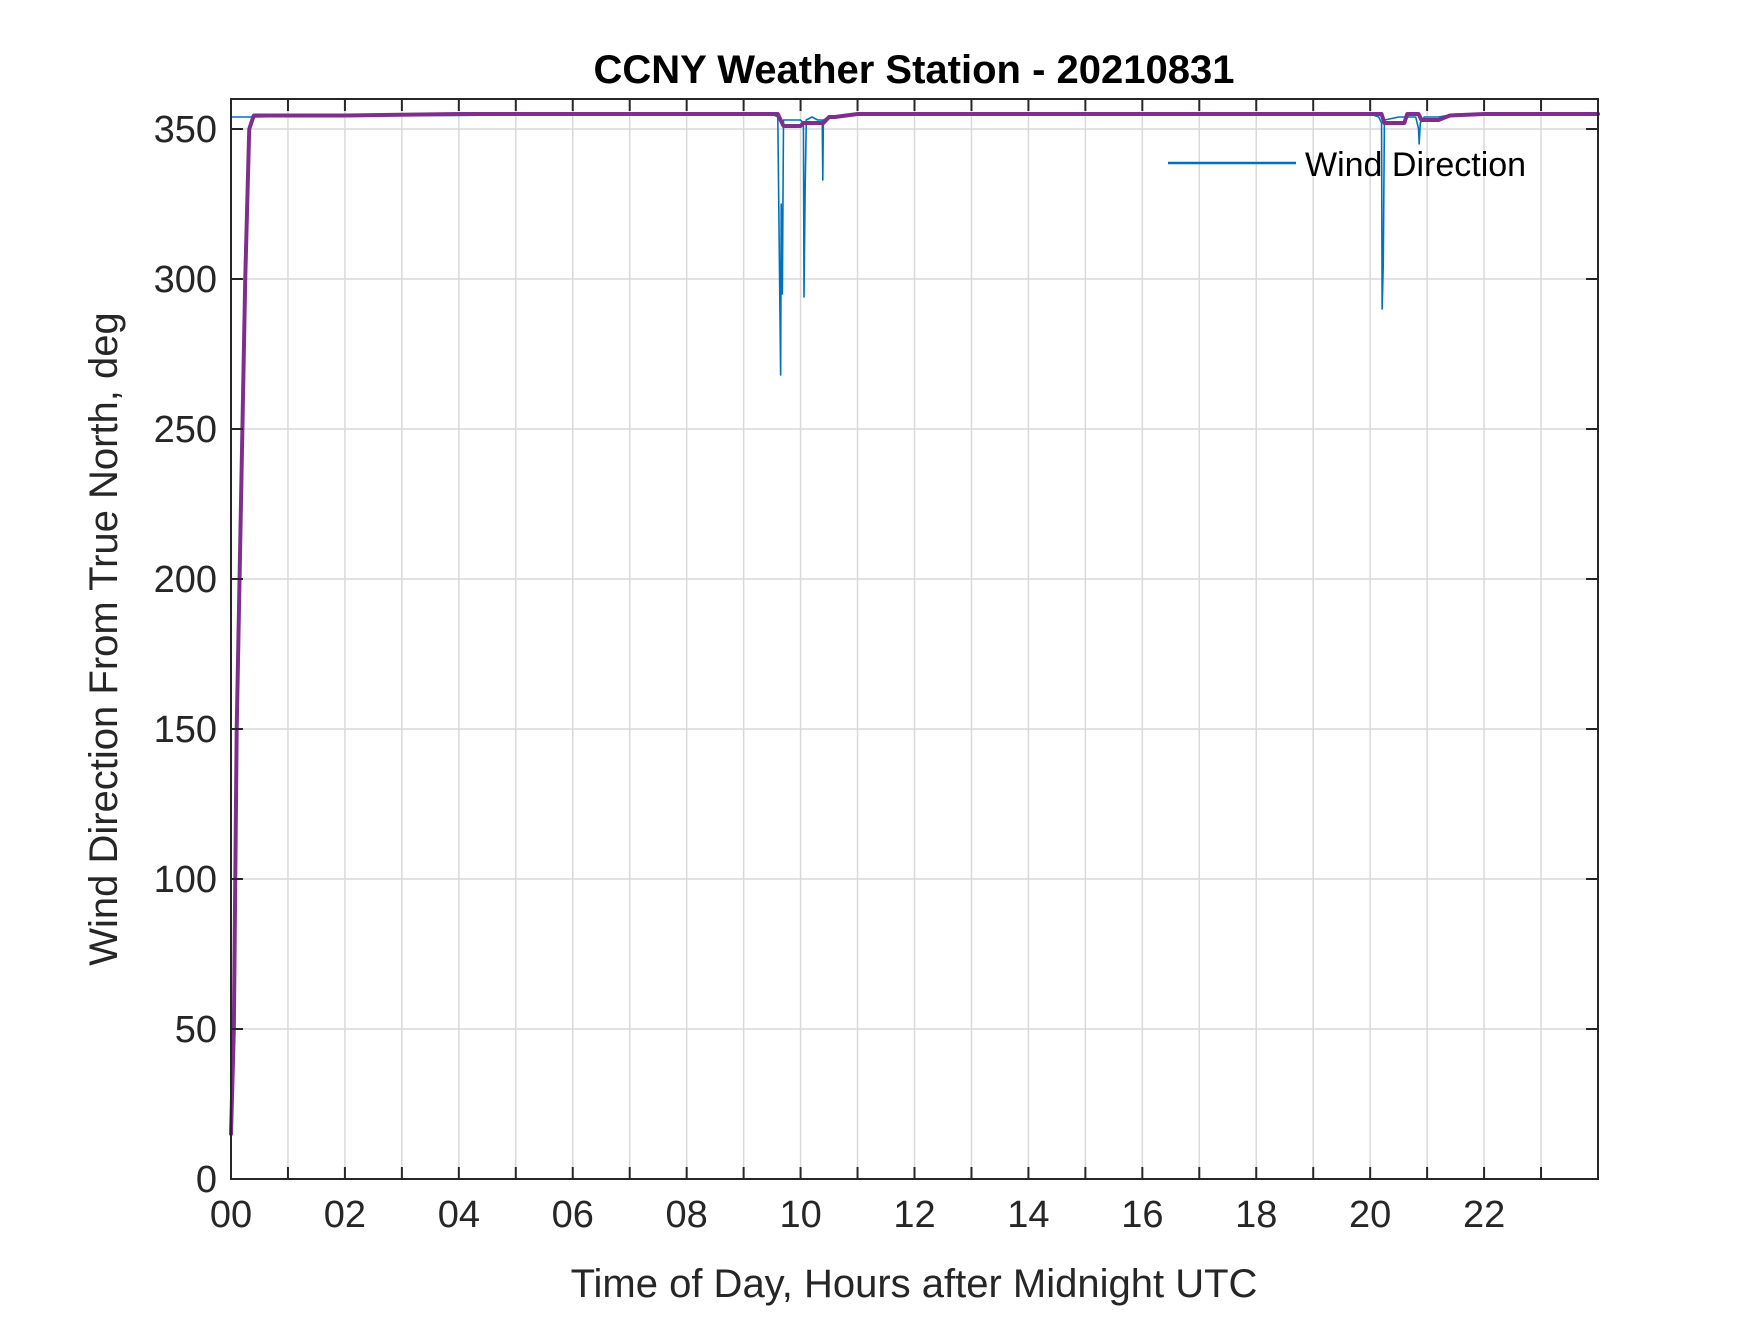 The width and height of the screenshot is (1750, 1318). What do you see at coordinates (1415, 165) in the screenshot?
I see `legend-label-wind-direction: Wind Direction` at bounding box center [1415, 165].